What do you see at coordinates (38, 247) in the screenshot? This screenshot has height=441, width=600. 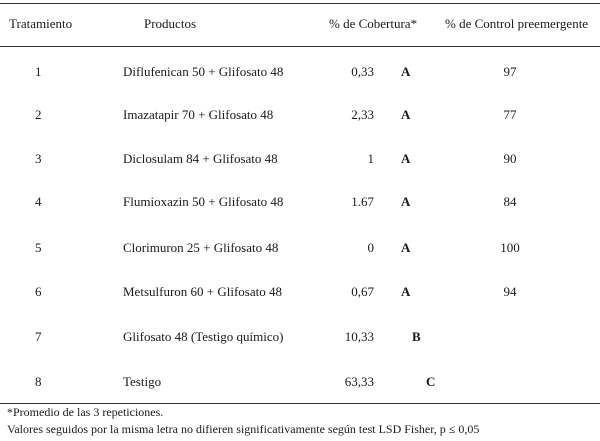 I see `cell-tratamiento: 5` at bounding box center [38, 247].